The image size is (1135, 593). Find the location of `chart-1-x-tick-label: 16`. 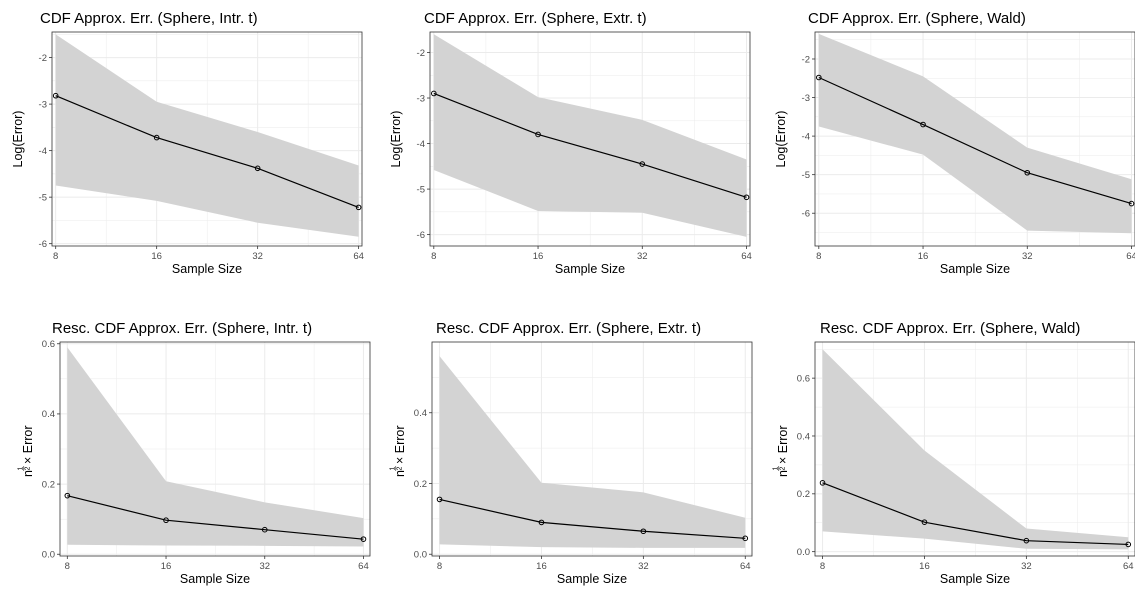

chart-1-x-tick-label: 16 is located at coordinates (156, 256).